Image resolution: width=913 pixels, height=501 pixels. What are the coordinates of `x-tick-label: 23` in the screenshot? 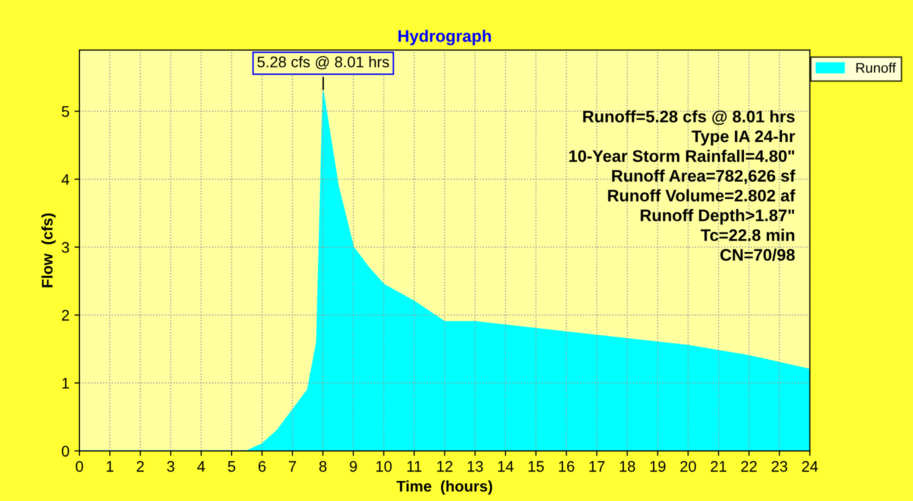 It's located at (780, 466).